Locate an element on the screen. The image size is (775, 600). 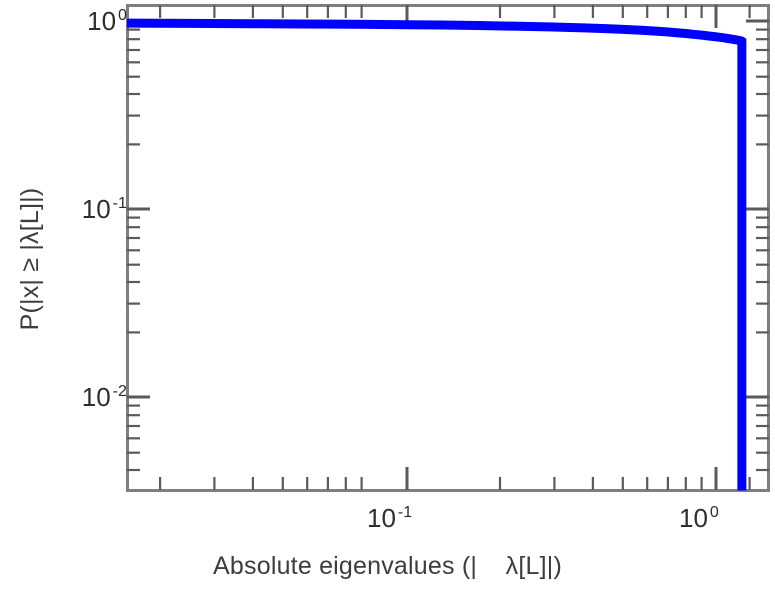
y-tick-label-0p1: 10 -1 is located at coordinates (104, 209).